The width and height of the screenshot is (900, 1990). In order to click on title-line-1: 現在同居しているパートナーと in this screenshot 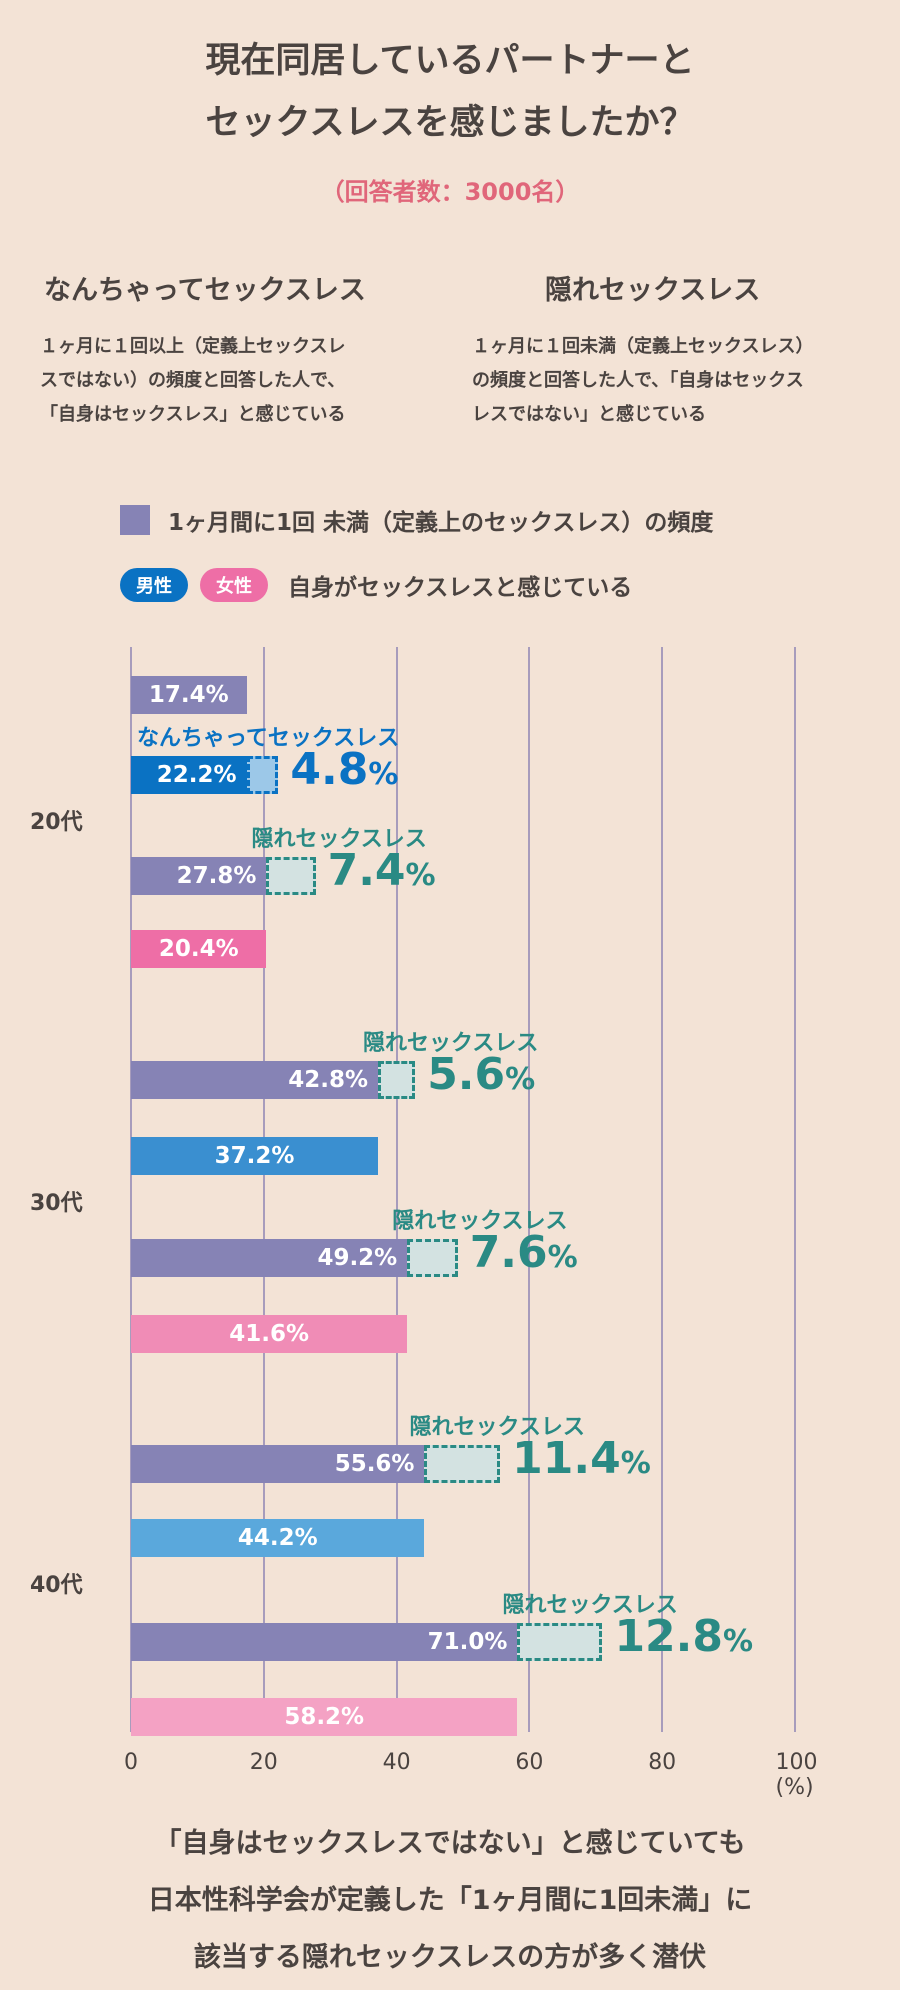, I will do `click(450, 61)`.